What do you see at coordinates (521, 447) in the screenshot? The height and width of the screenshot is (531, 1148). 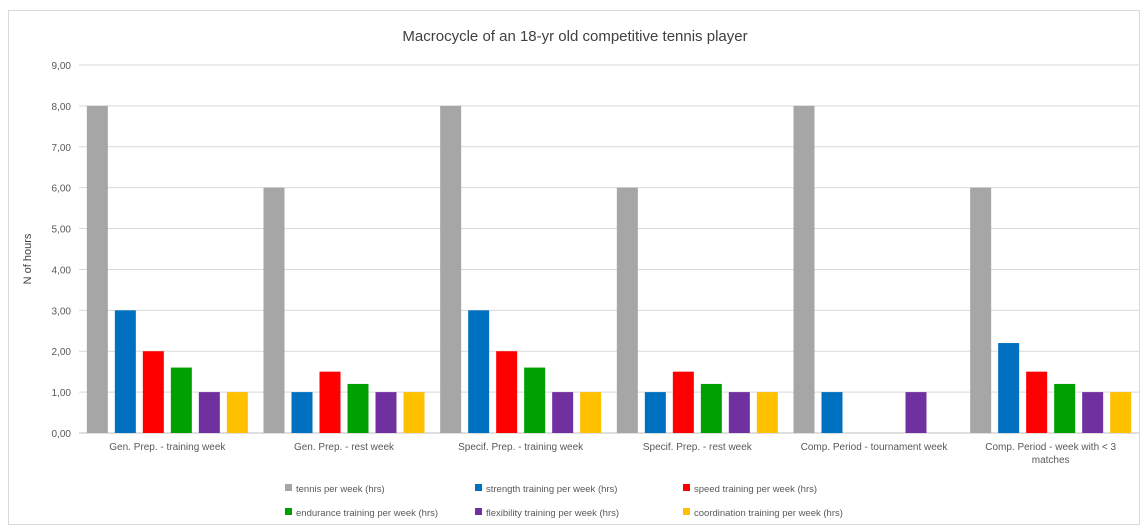 I see `x-tick-label: Specif. Prep. - training week` at bounding box center [521, 447].